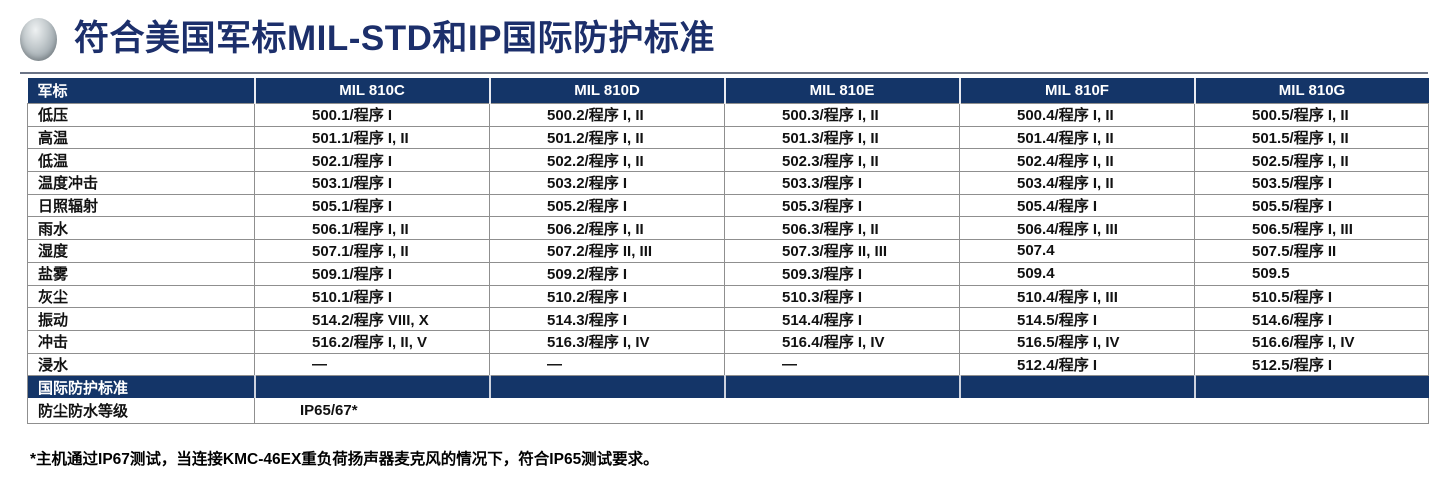 The image size is (1445, 481). I want to click on spec-cell: 505.5/程序 I, so click(1311, 205).